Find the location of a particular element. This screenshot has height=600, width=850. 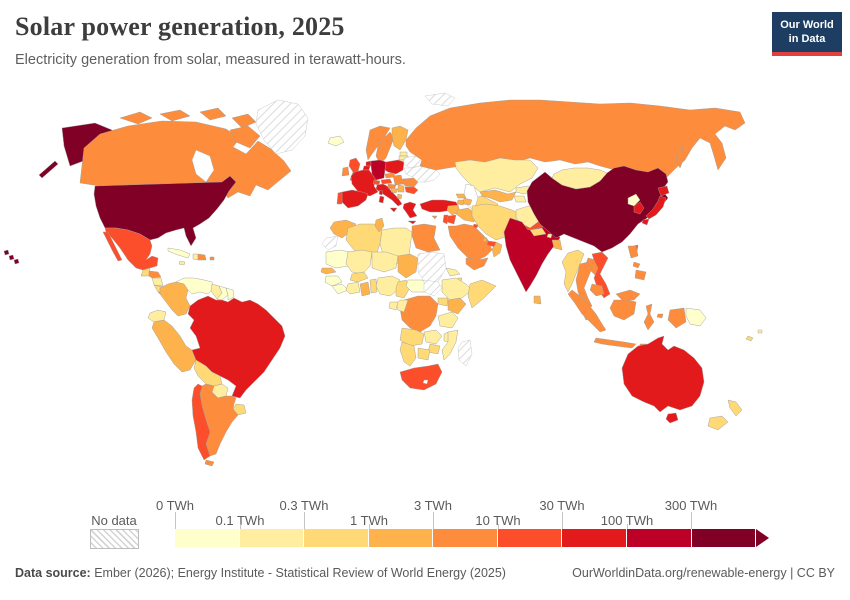

country-indonesia-sumatra is located at coordinates (587, 311).